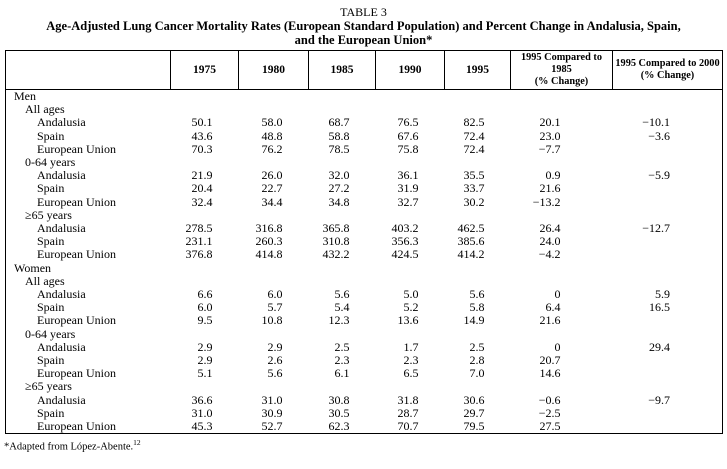  What do you see at coordinates (339, 176) in the screenshot?
I see `value-cell: 32.0` at bounding box center [339, 176].